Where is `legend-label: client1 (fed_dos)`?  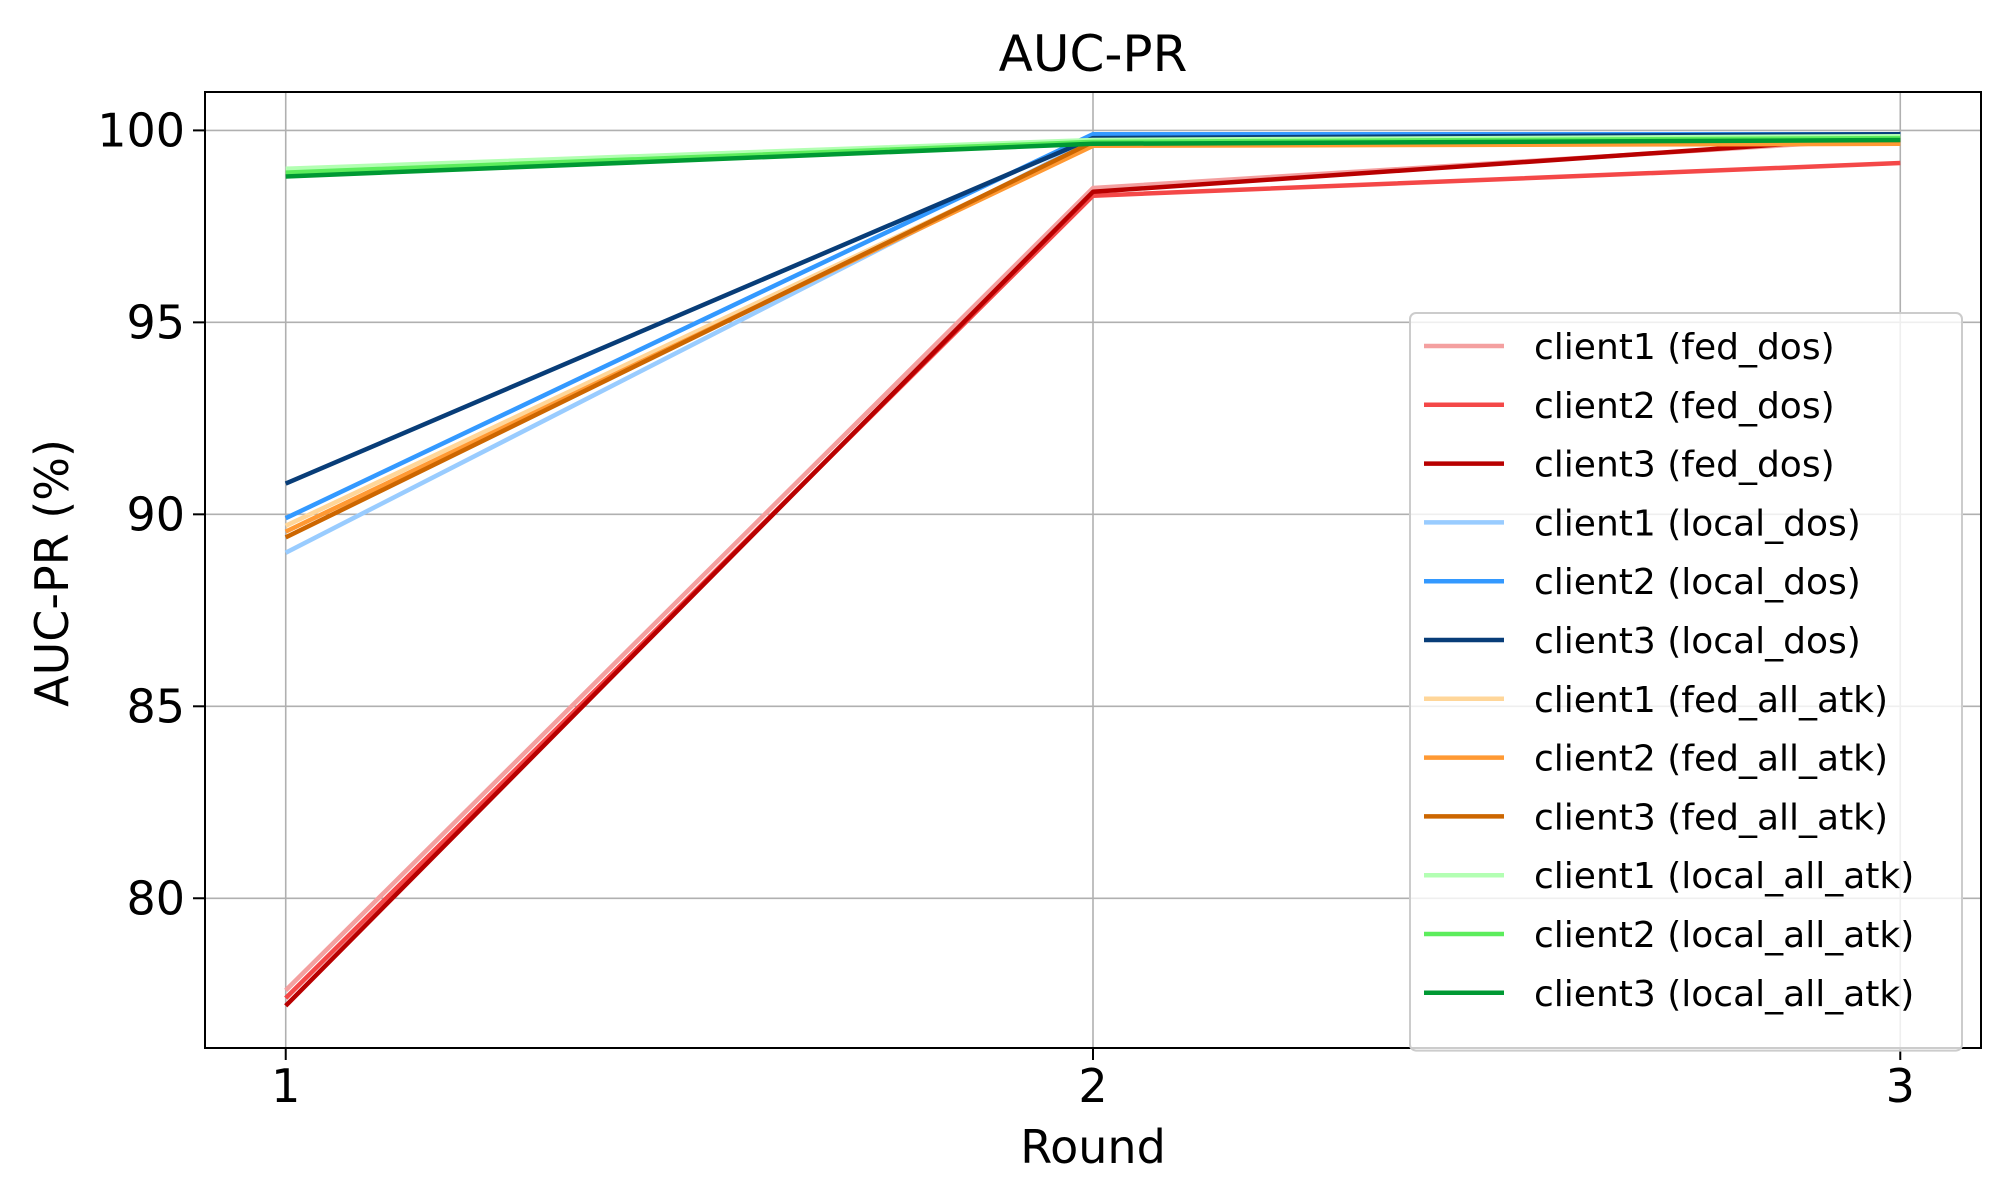 legend-label: client1 (fed_dos) is located at coordinates (1684, 347).